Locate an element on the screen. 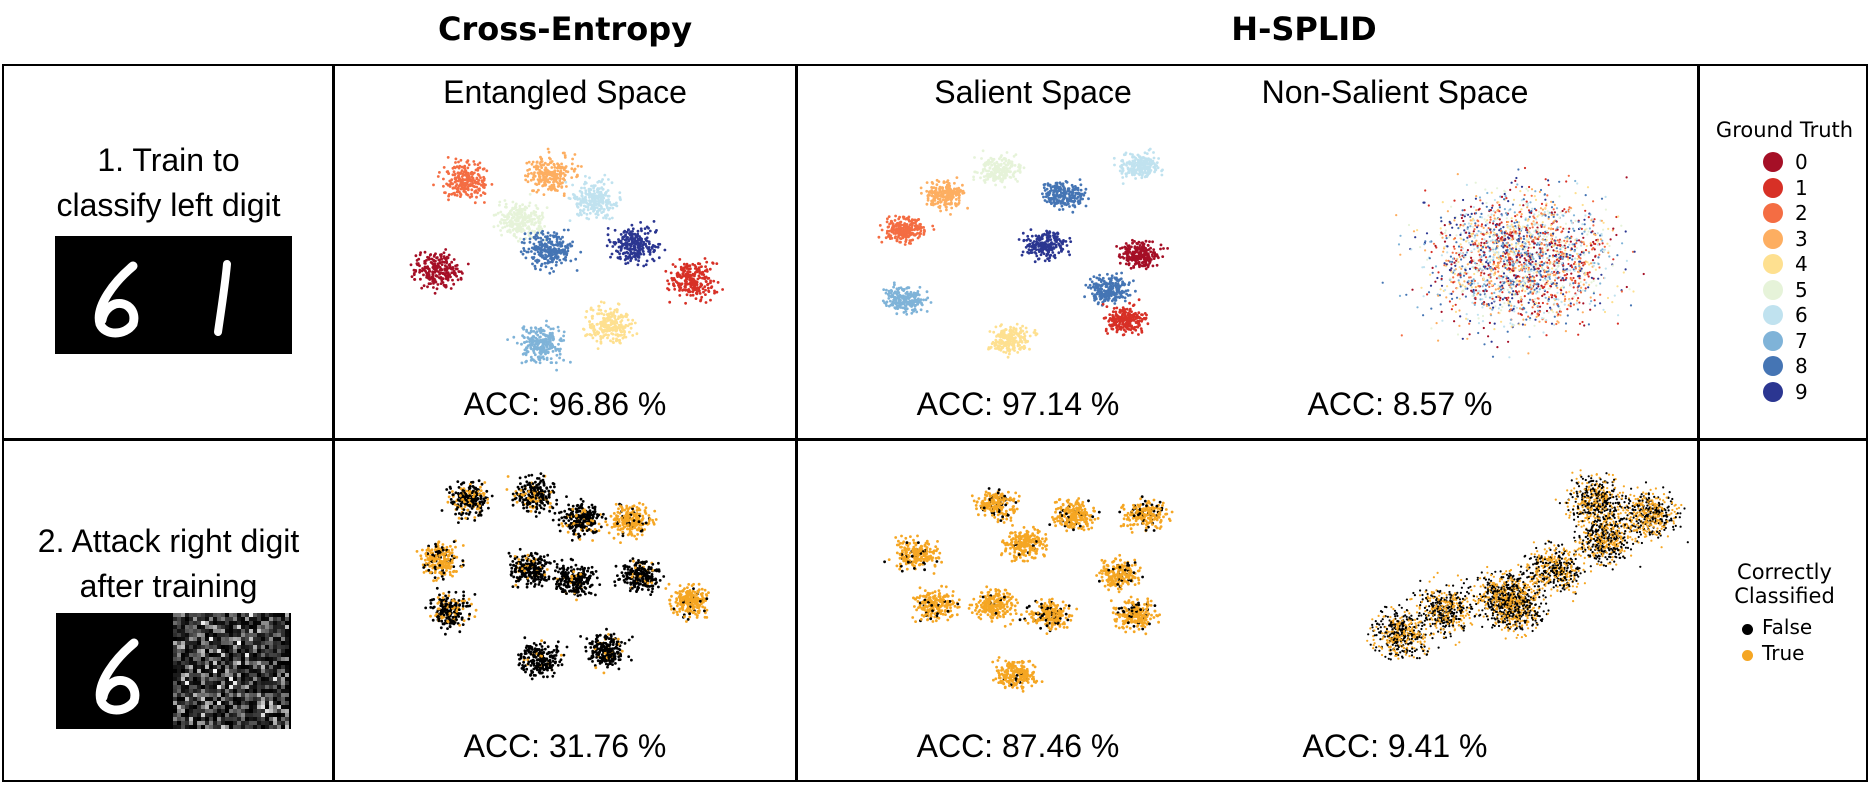 The height and width of the screenshot is (792, 1872). legend-correct-title: Correctly Classified is located at coordinates (1784, 584).